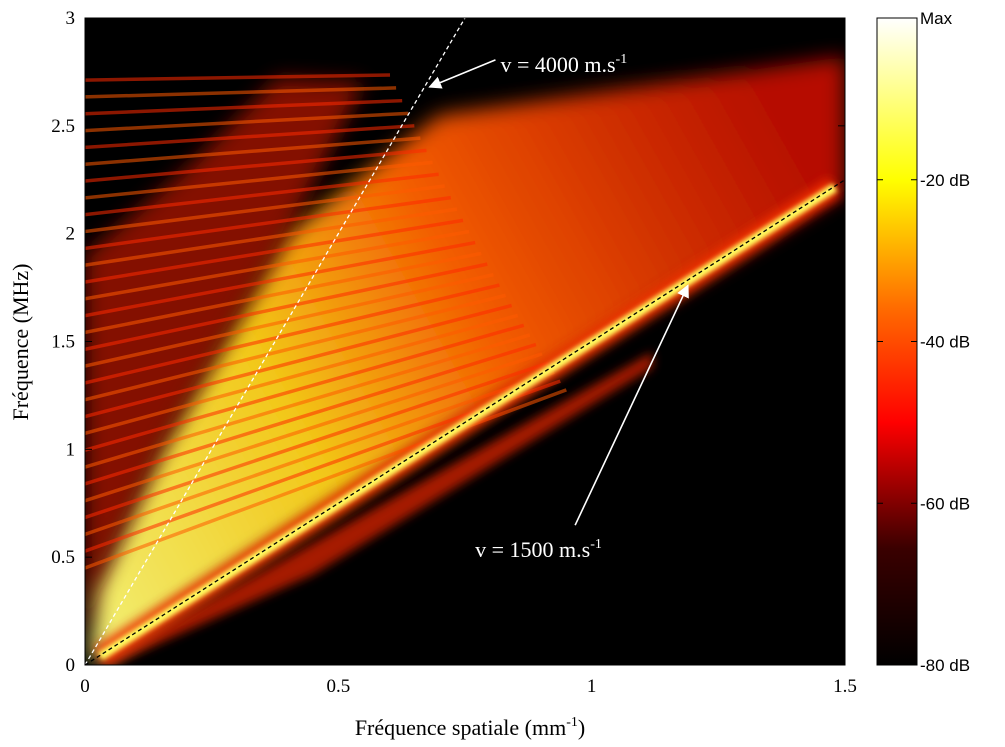  What do you see at coordinates (63, 557) in the screenshot?
I see `y-tick-label: 0.5` at bounding box center [63, 557].